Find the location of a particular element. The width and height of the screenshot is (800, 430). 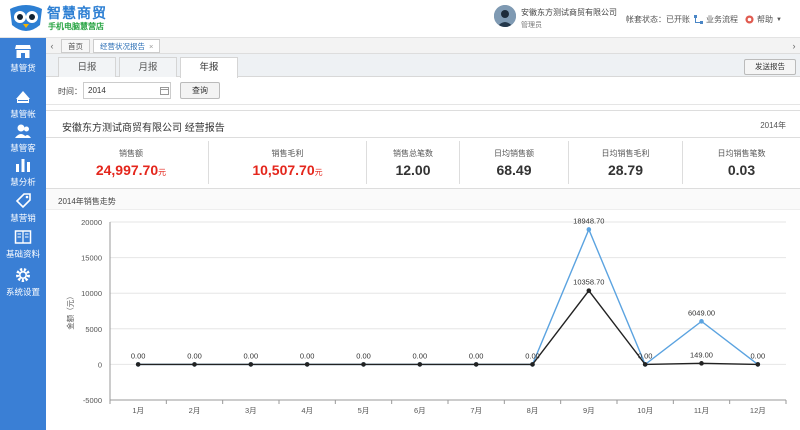

stat-value: 0.03 is located at coordinates (741, 170).